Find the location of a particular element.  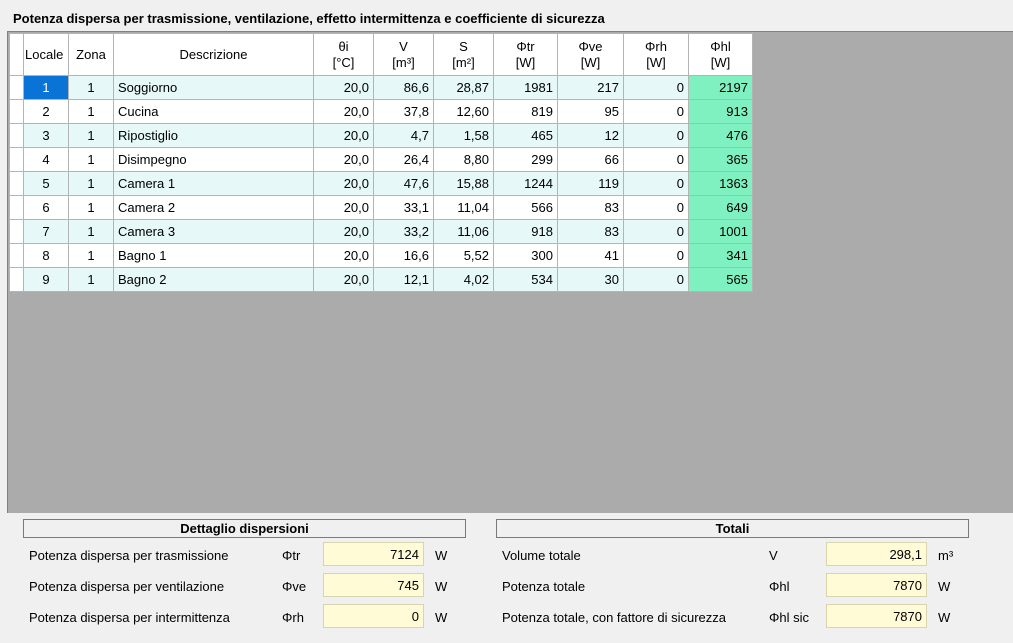

col-header-locale: Locale is located at coordinates (46, 54).